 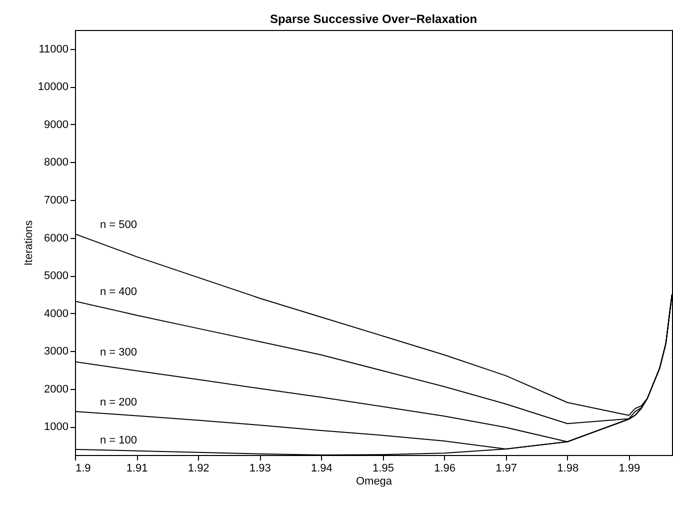 I want to click on x-tick-label: 1.9, so click(x=83, y=468).